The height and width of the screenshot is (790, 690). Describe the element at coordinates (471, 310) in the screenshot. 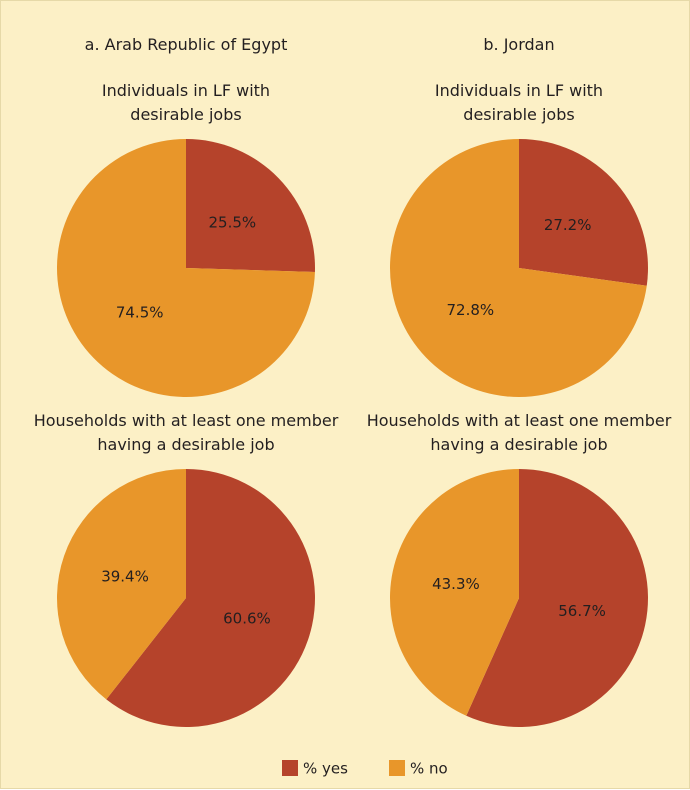

I see `data-label: 72.8%` at that location.